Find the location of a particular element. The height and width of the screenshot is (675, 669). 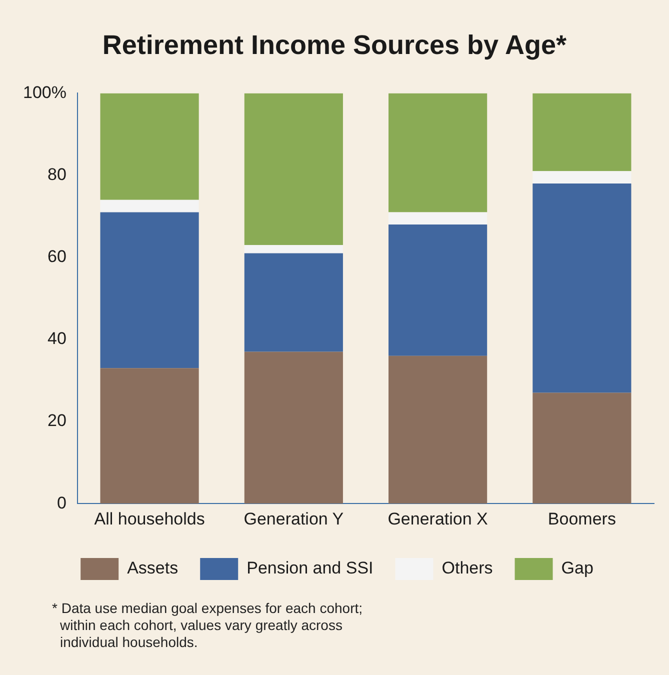

x-tick-label: Generation X is located at coordinates (438, 518).